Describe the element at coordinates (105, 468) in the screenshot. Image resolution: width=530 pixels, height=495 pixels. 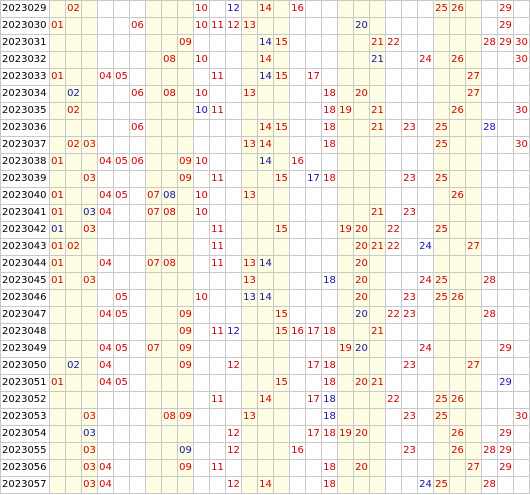
I see `red-number-cell: 04` at that location.